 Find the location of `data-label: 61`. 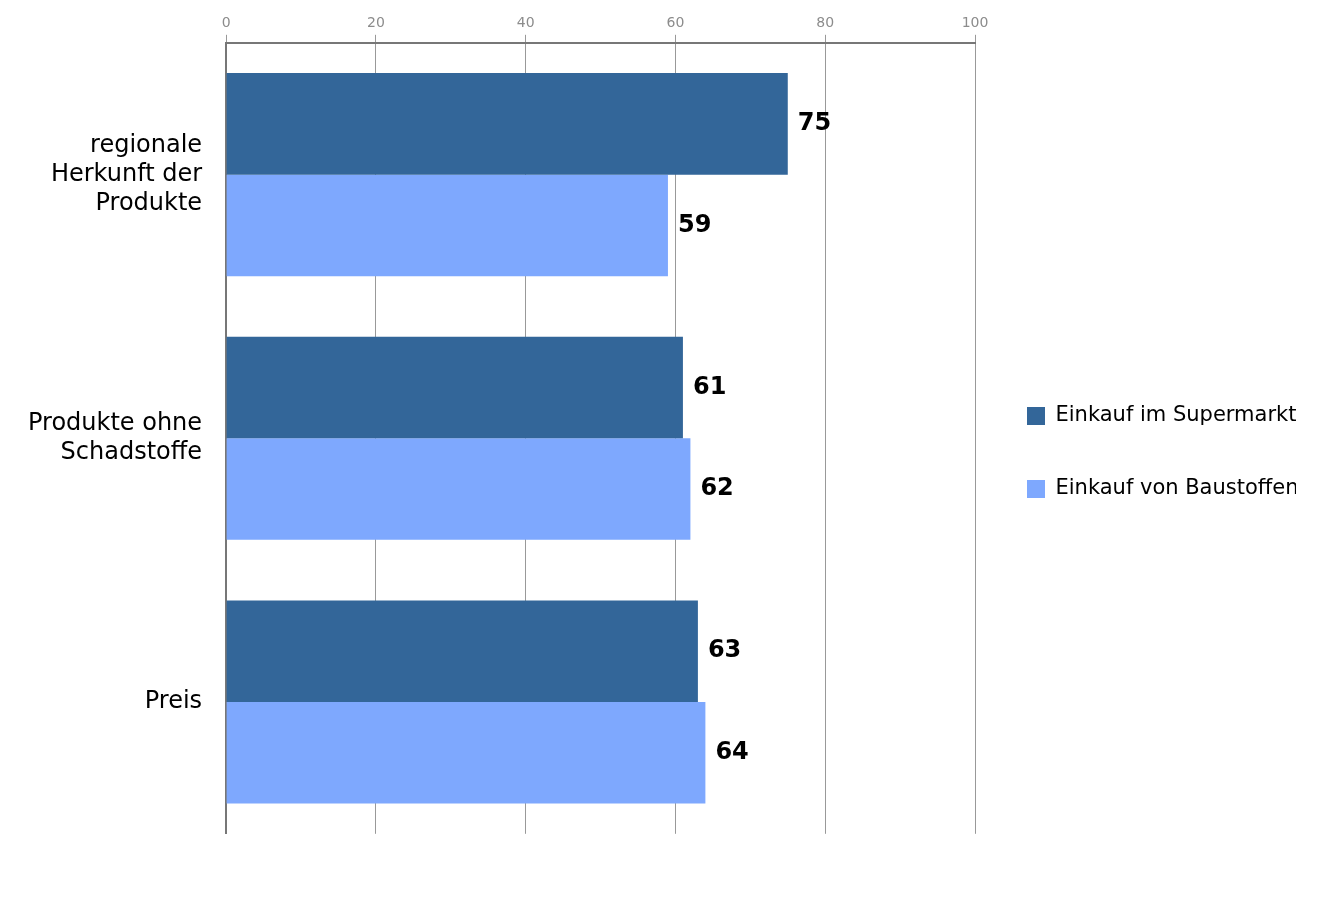

data-label: 61 is located at coordinates (709, 385).